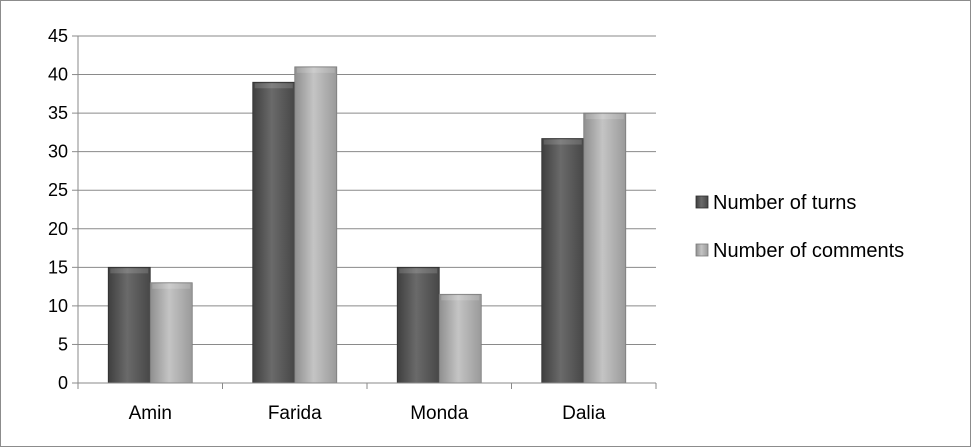 The image size is (971, 448). What do you see at coordinates (439, 413) in the screenshot?
I see `x-tick-label: Monda` at bounding box center [439, 413].